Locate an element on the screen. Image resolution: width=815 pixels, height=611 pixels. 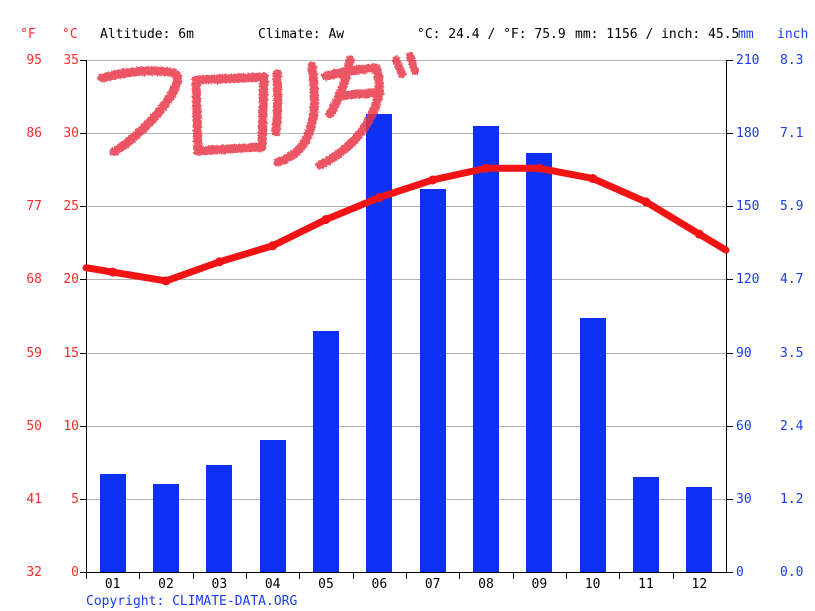
header-altitude: Altitude: 6m is located at coordinates (147, 34).